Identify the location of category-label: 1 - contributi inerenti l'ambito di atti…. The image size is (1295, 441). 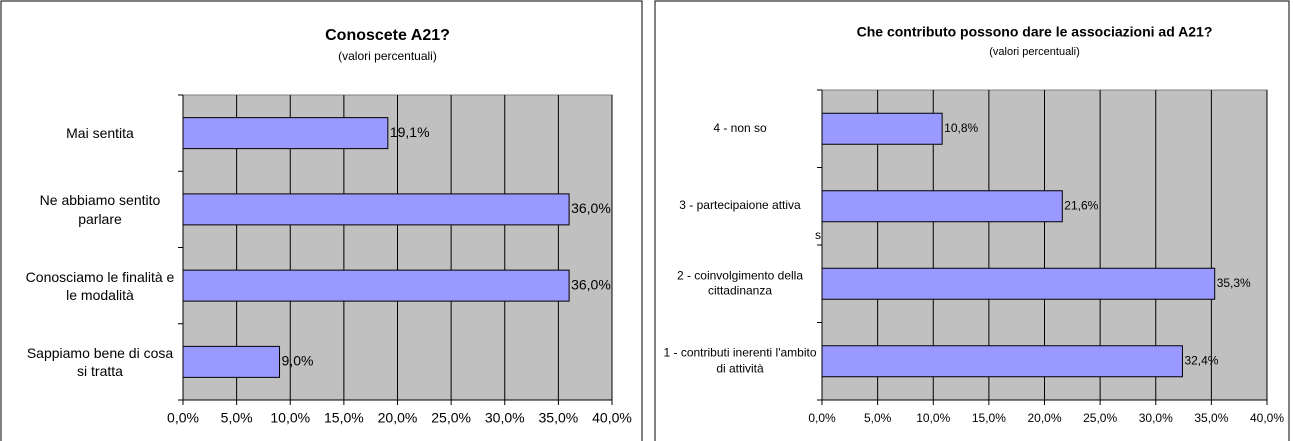
(740, 360).